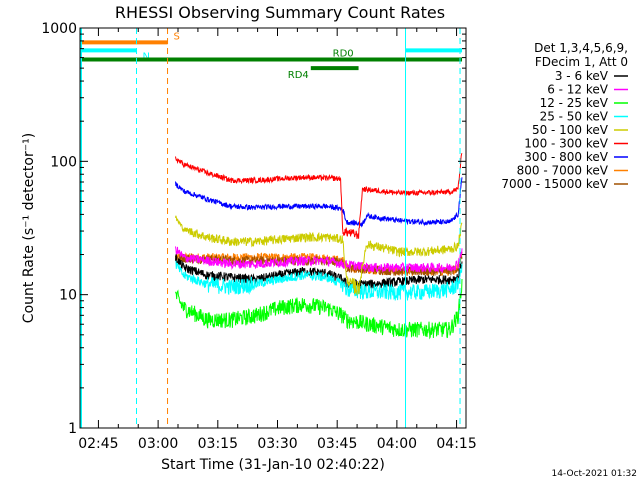 The width and height of the screenshot is (640, 480). Describe the element at coordinates (337, 444) in the screenshot. I see `x-tick-label: 03:45` at that location.